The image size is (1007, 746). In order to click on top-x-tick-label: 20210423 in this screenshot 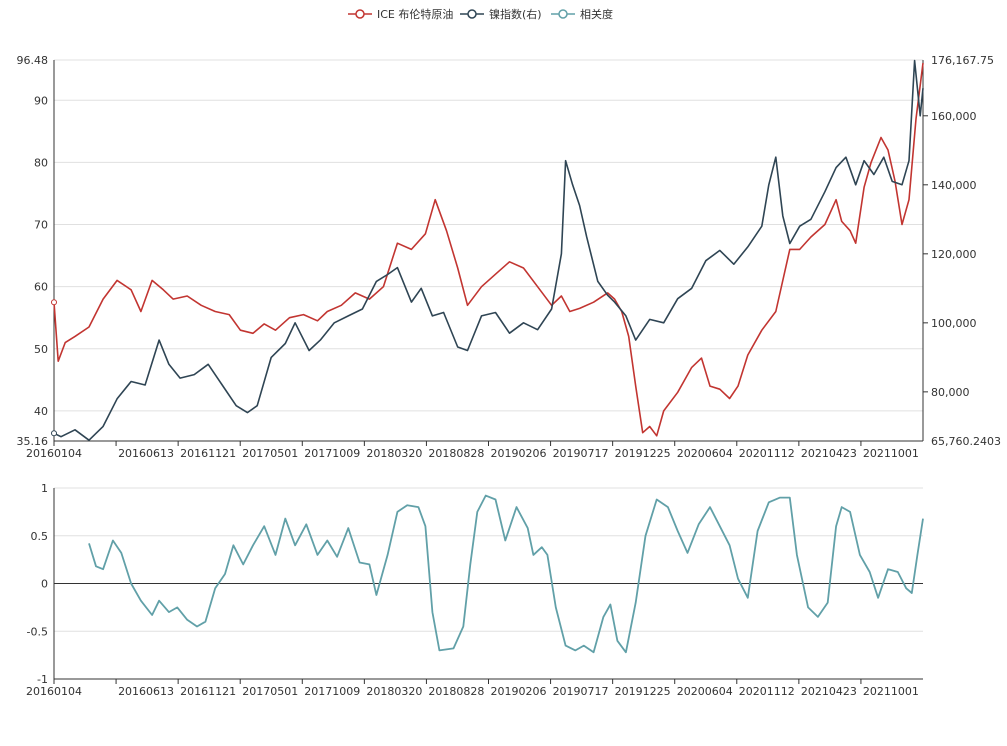, I will do `click(829, 453)`.